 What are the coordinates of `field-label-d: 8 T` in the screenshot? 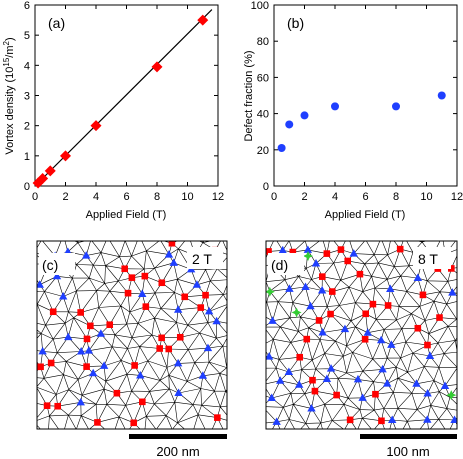 It's located at (428, 259).